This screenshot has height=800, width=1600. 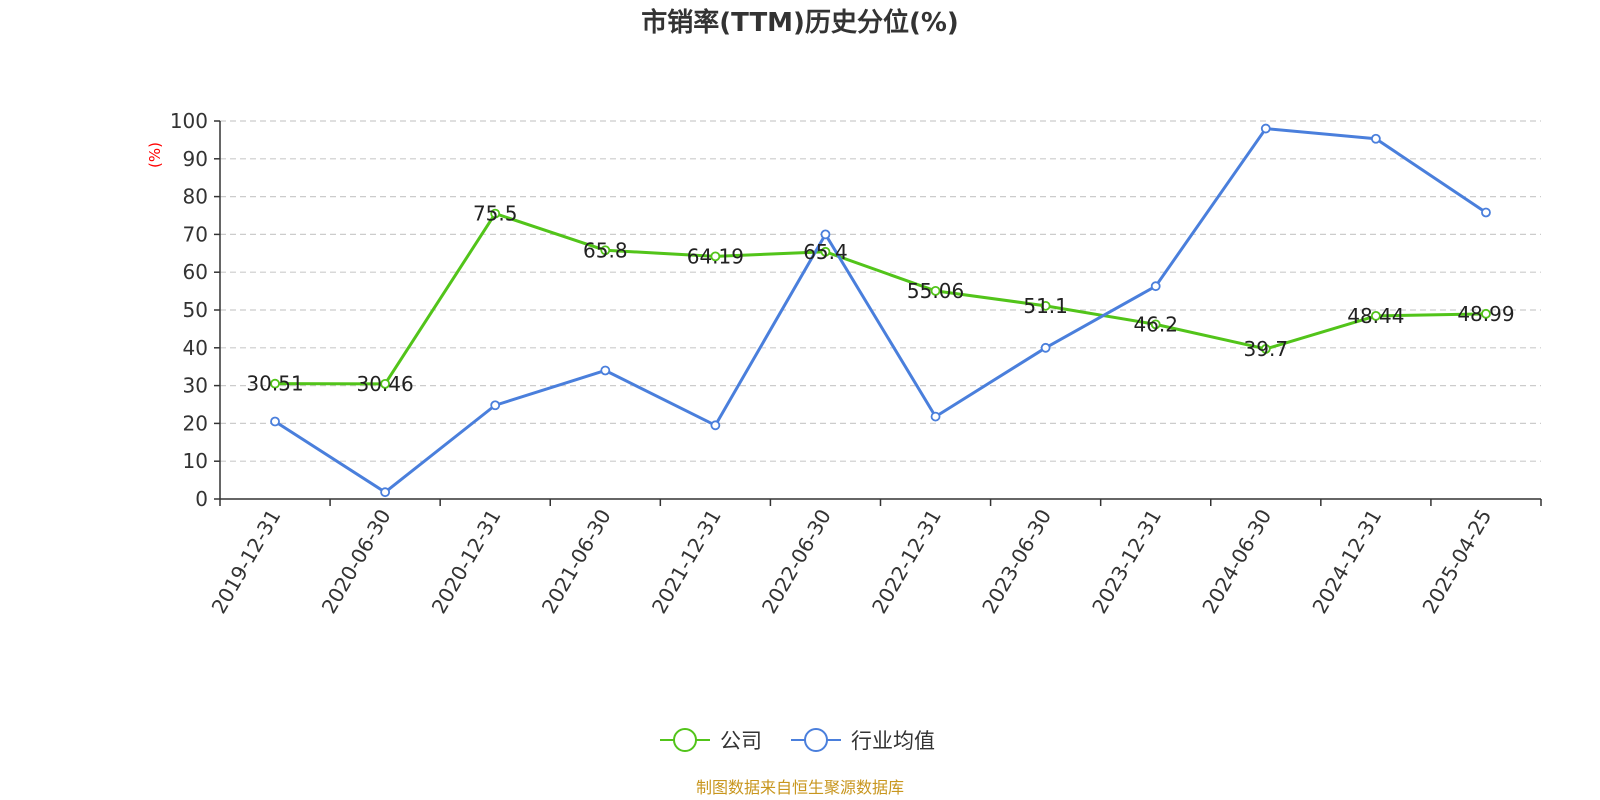 What do you see at coordinates (576, 561) in the screenshot?
I see `x-tick-label: 2021-06-30` at bounding box center [576, 561].